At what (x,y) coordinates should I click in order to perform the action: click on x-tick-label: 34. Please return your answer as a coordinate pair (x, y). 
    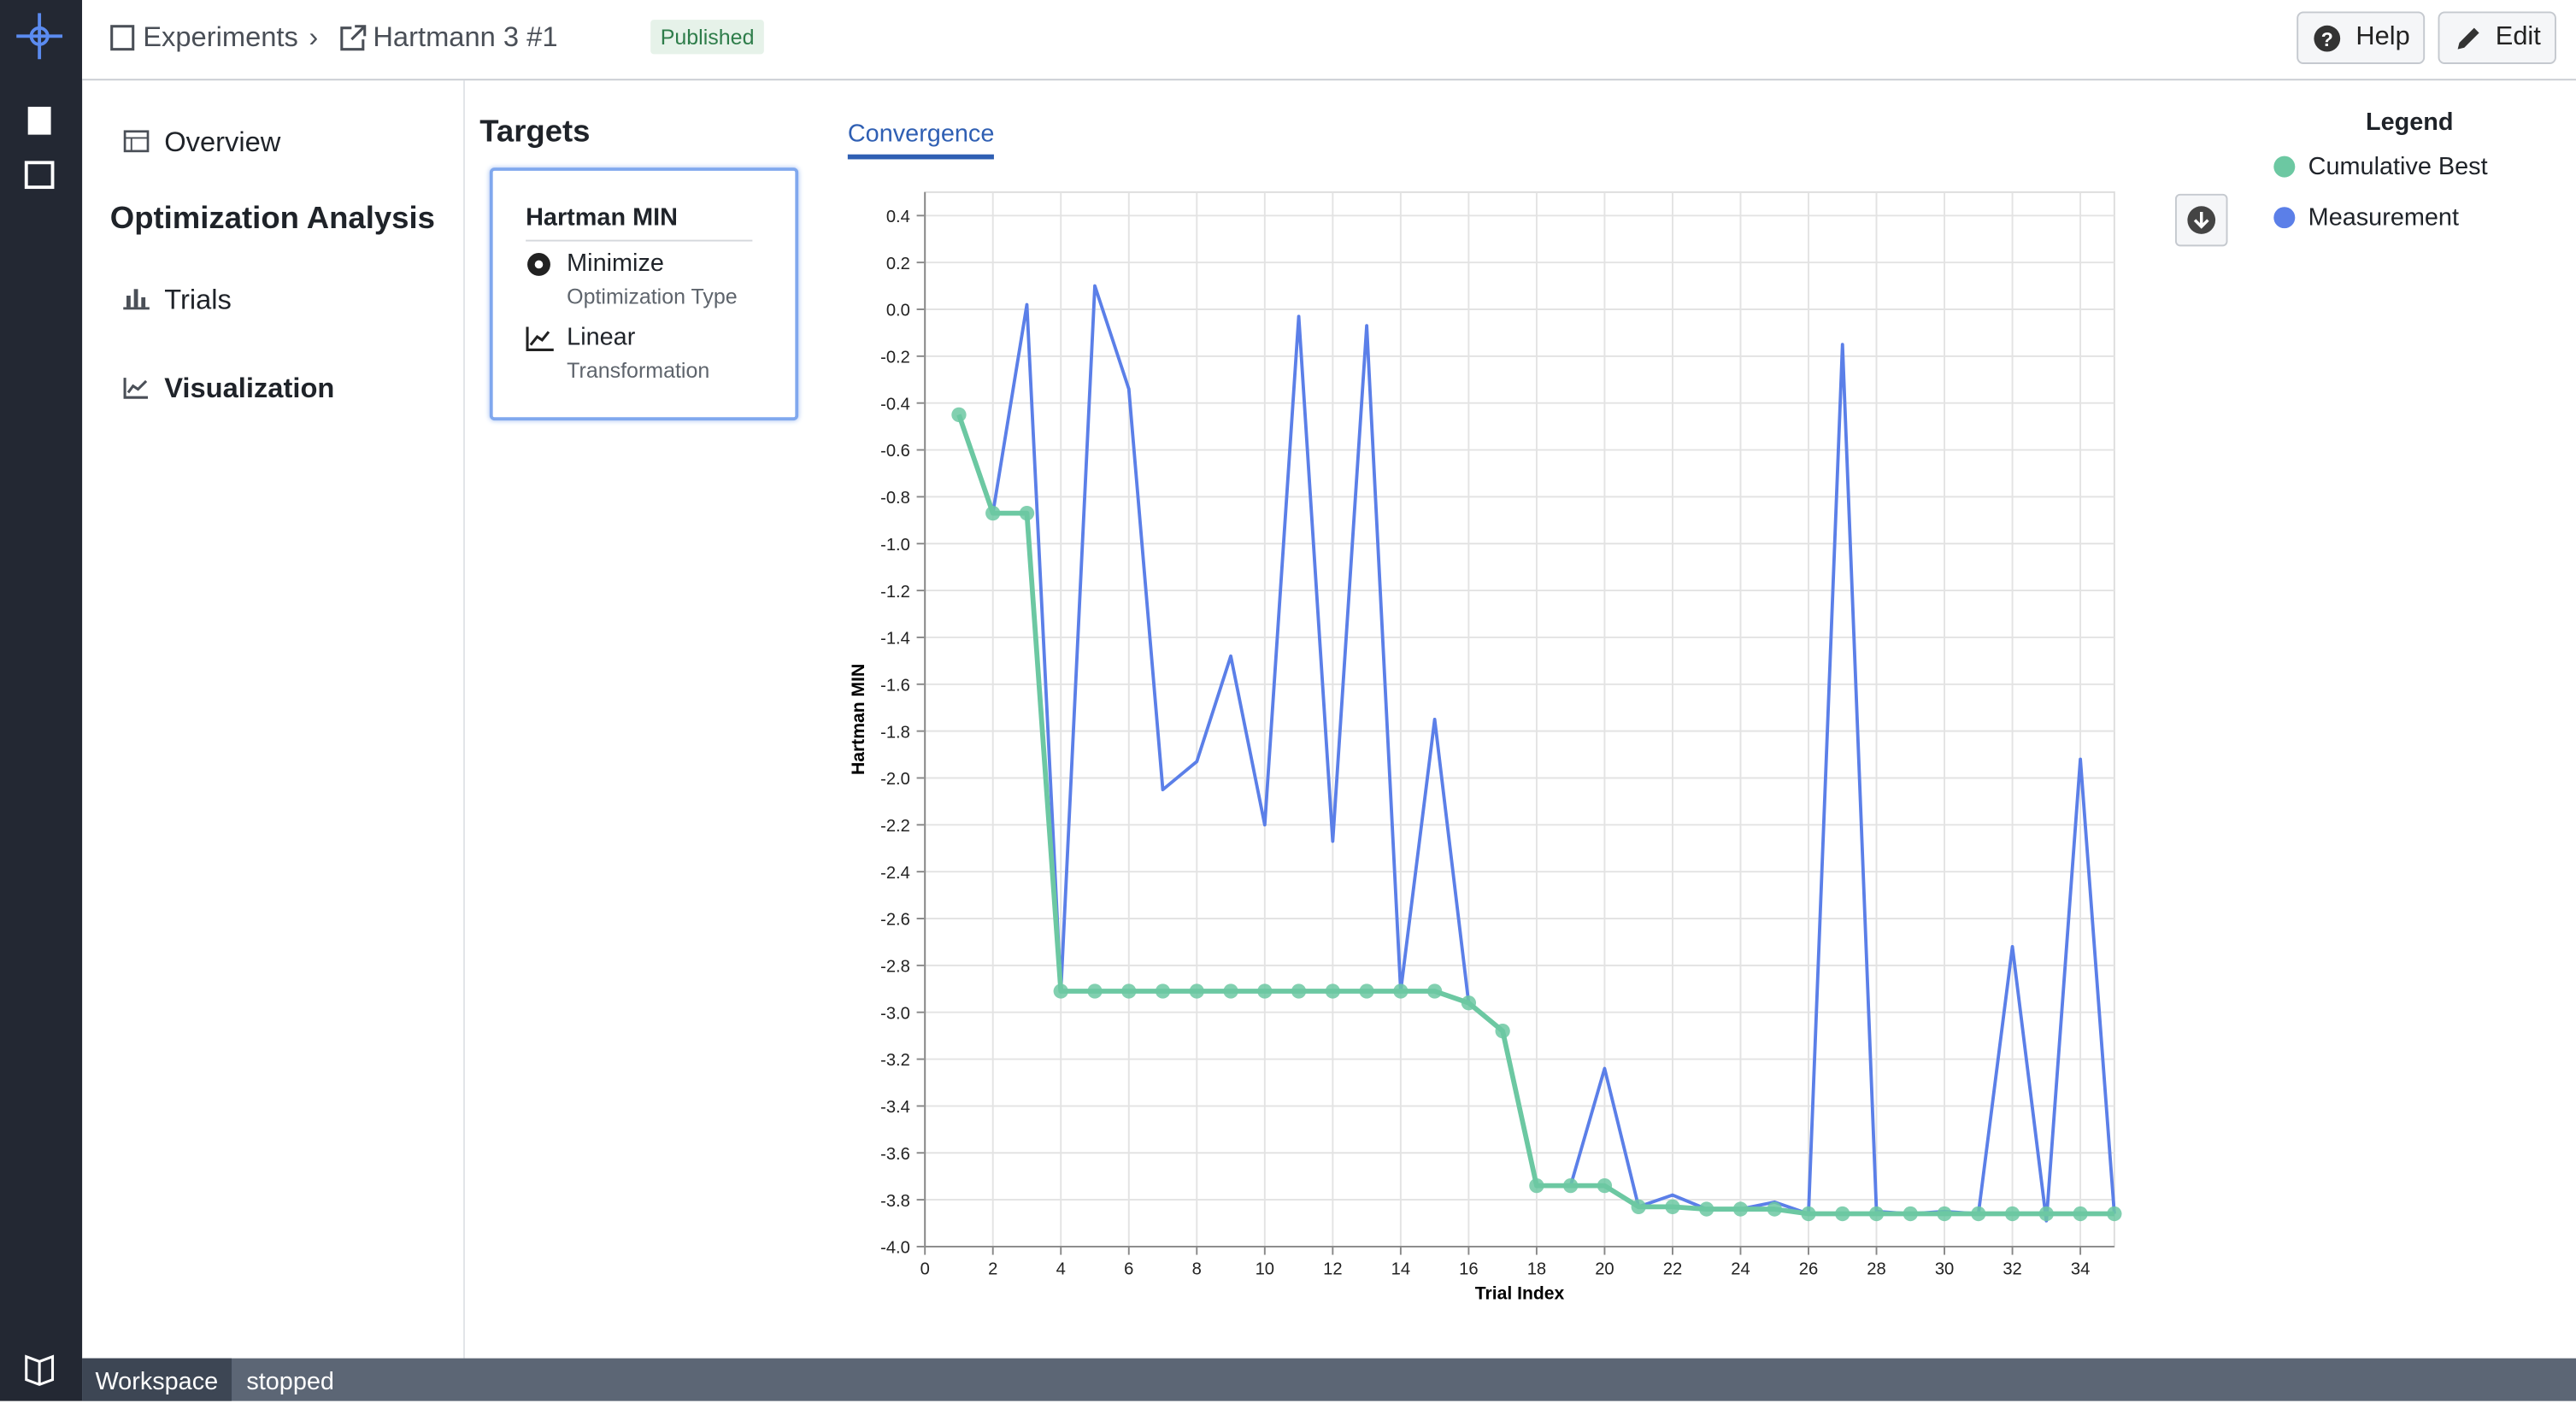
    Looking at the image, I should click on (2080, 1269).